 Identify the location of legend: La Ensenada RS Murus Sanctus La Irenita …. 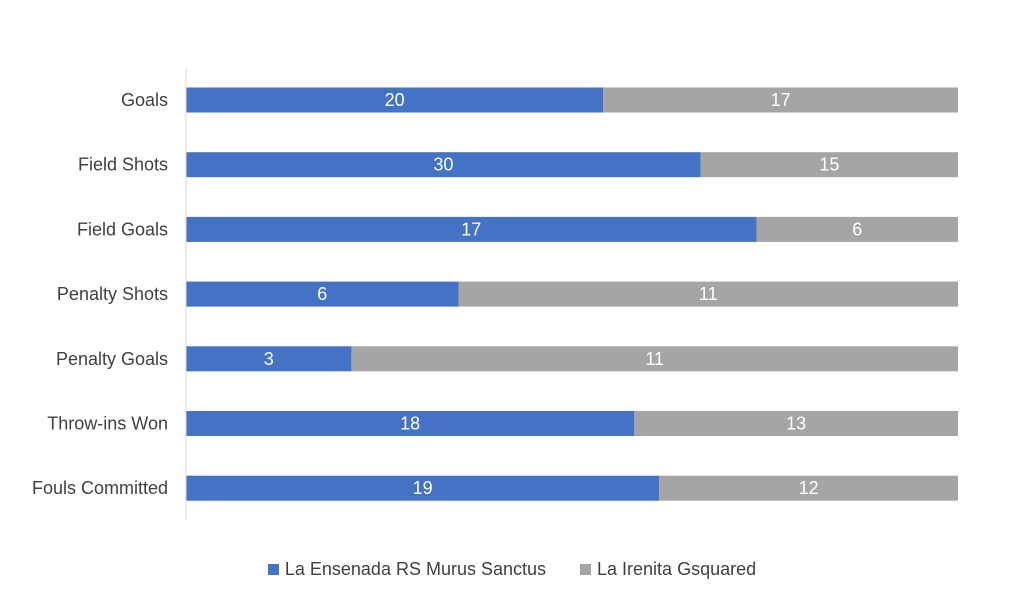
(512, 569).